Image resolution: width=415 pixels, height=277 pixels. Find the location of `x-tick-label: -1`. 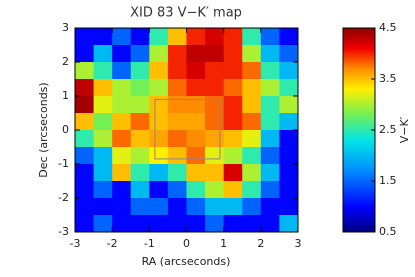

x-tick-label: -1 is located at coordinates (149, 243).